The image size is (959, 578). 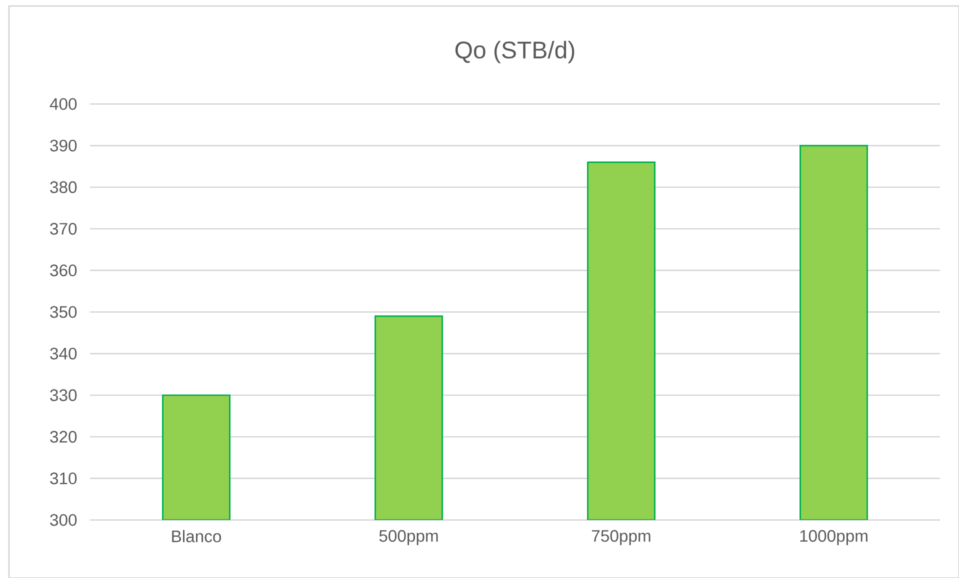 I want to click on y-tick-label: 400, so click(x=63, y=104).